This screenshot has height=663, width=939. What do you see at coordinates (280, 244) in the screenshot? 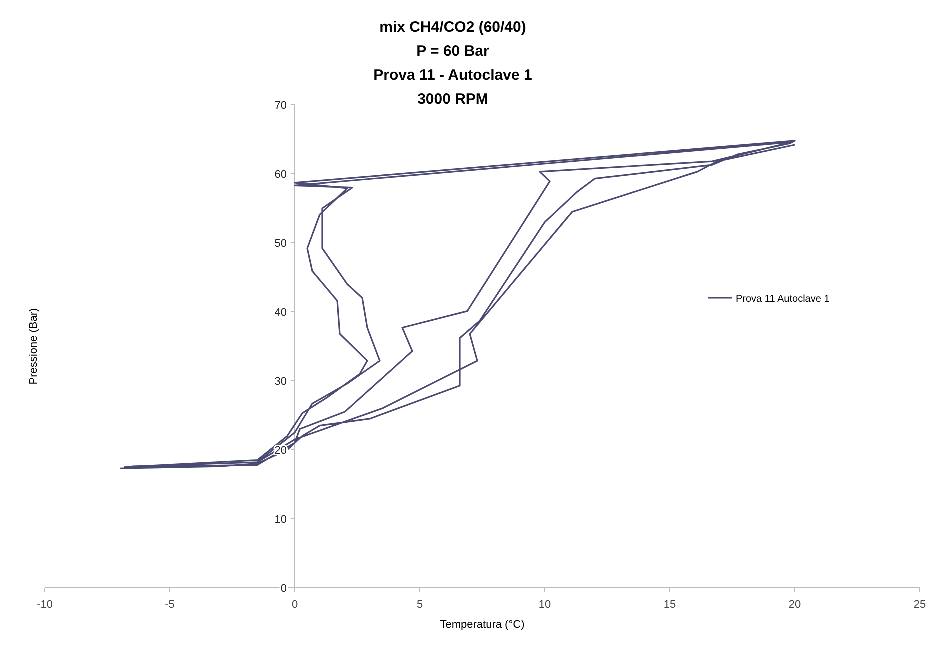
I see `y-tick-label: 50` at bounding box center [280, 244].